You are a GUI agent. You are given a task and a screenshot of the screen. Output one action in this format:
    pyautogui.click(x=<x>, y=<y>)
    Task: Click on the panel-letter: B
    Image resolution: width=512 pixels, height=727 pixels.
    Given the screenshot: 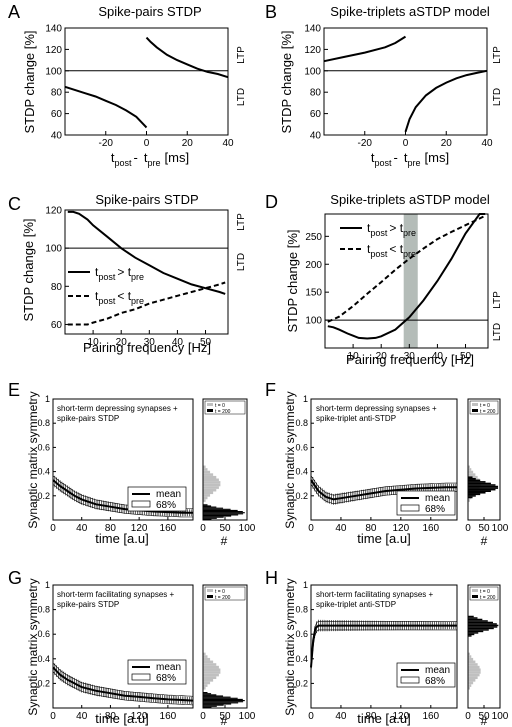 What is the action you would take?
    pyautogui.click(x=271, y=12)
    